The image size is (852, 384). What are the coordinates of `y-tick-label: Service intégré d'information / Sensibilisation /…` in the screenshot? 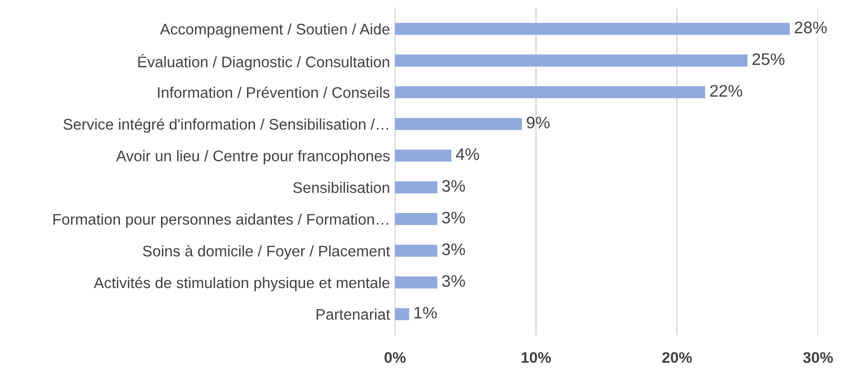 It's located at (226, 125).